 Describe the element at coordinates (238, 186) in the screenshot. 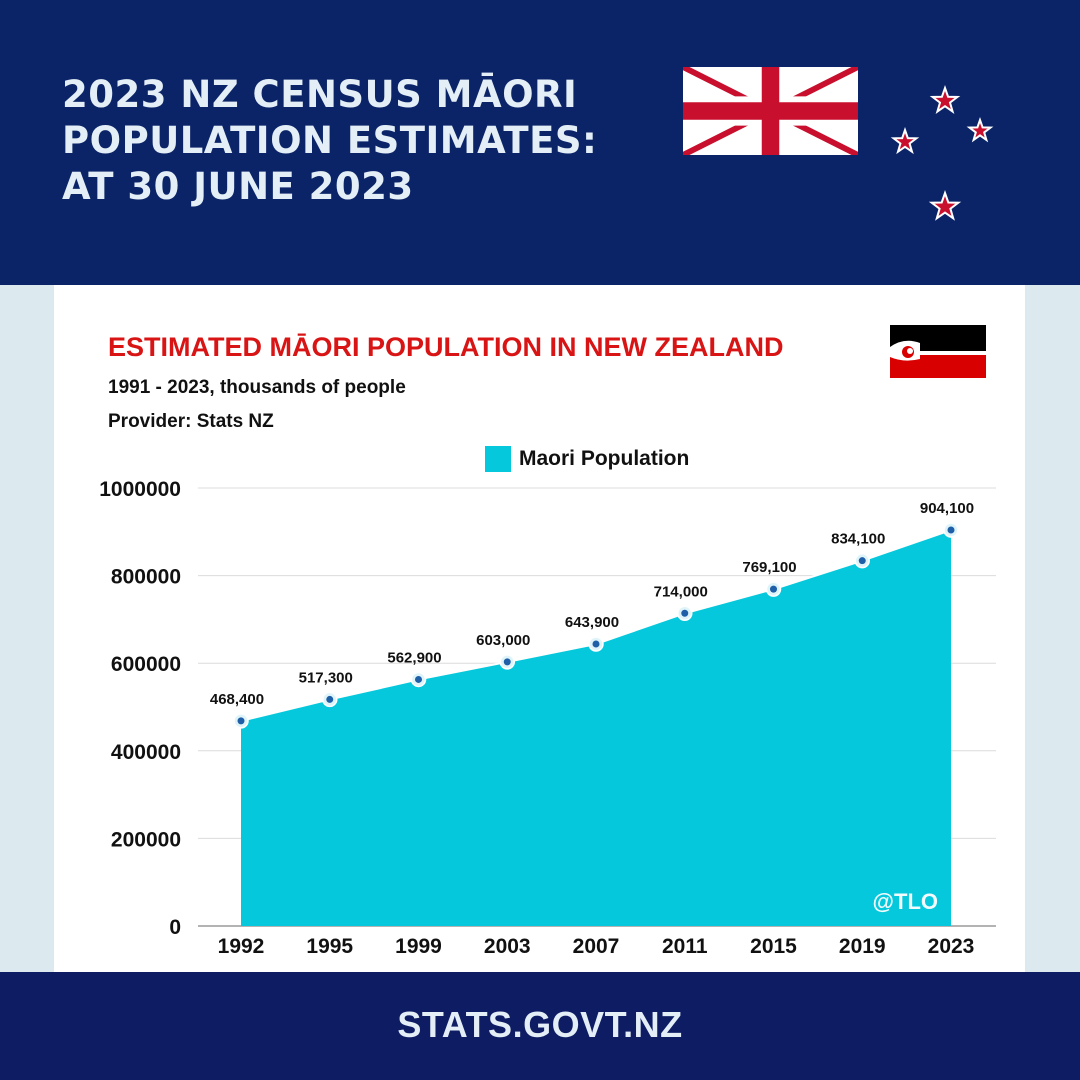

I see `title-line-3: AT 30 JUNE 2023` at that location.